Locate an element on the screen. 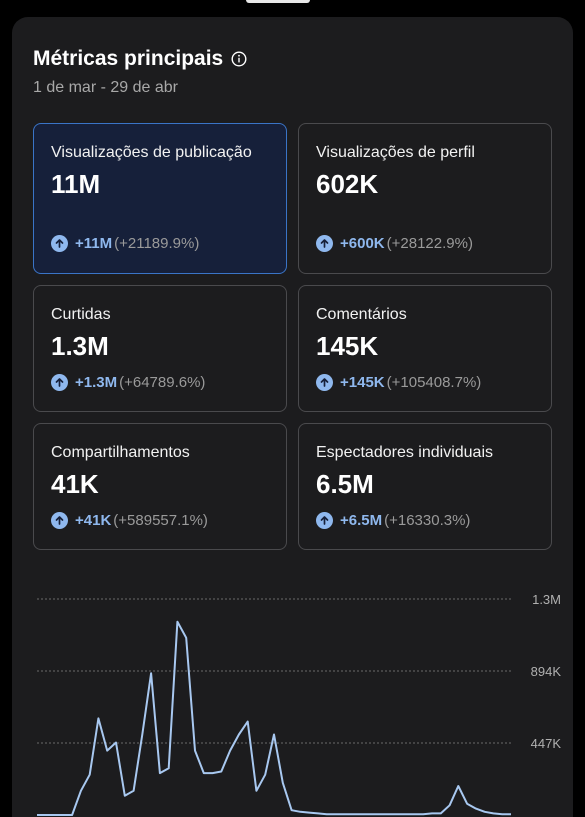  metric-delta-percent: (+28122.9%) is located at coordinates (429, 243).